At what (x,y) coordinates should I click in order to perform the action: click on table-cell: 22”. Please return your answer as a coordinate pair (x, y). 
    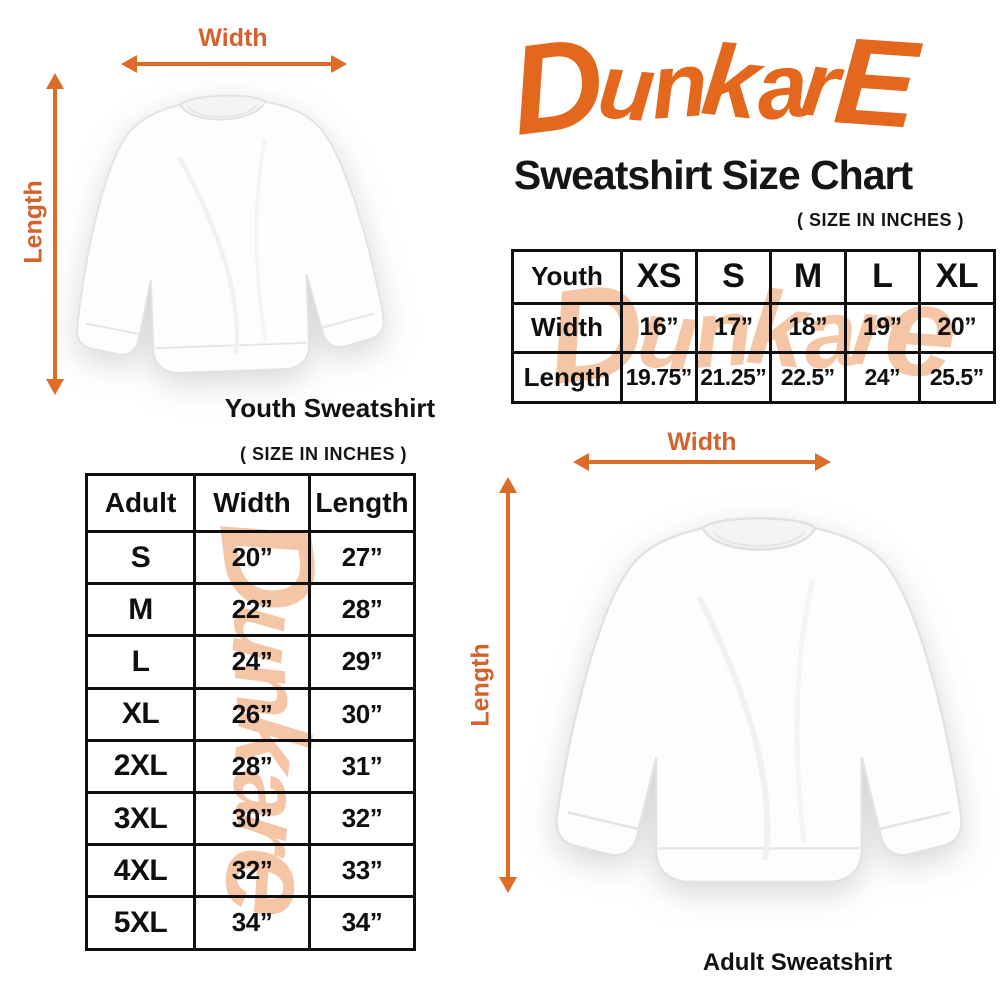
    Looking at the image, I should click on (250, 608).